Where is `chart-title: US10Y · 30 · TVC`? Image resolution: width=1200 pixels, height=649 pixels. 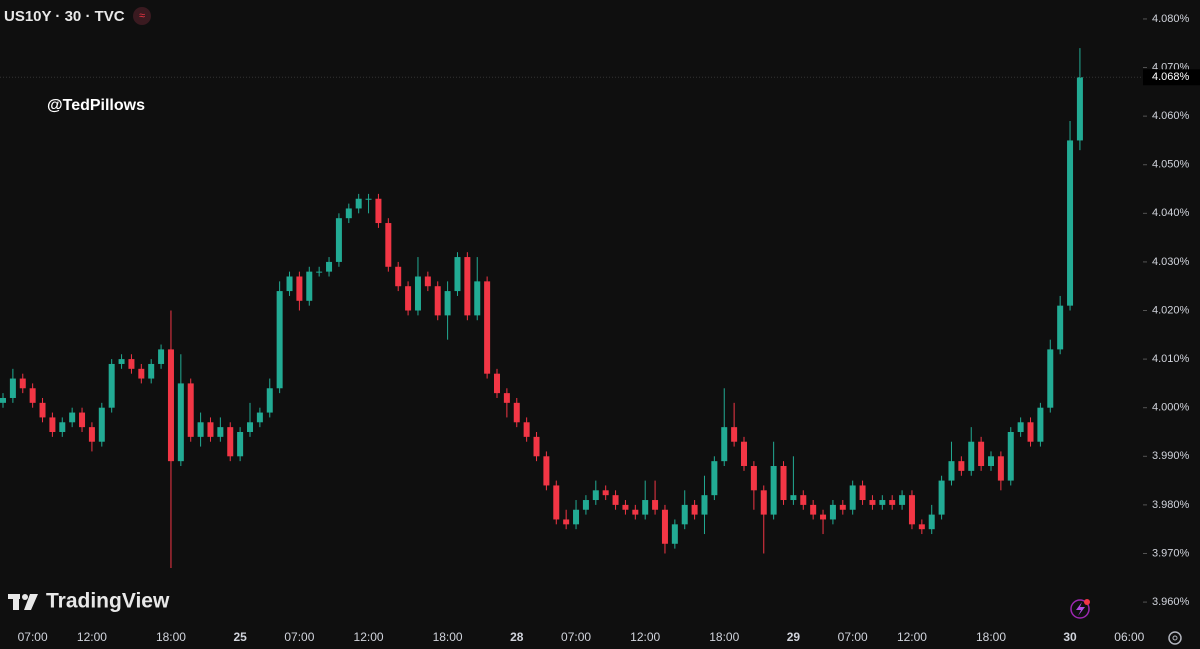
chart-title: US10Y · 30 · TVC is located at coordinates (64, 16).